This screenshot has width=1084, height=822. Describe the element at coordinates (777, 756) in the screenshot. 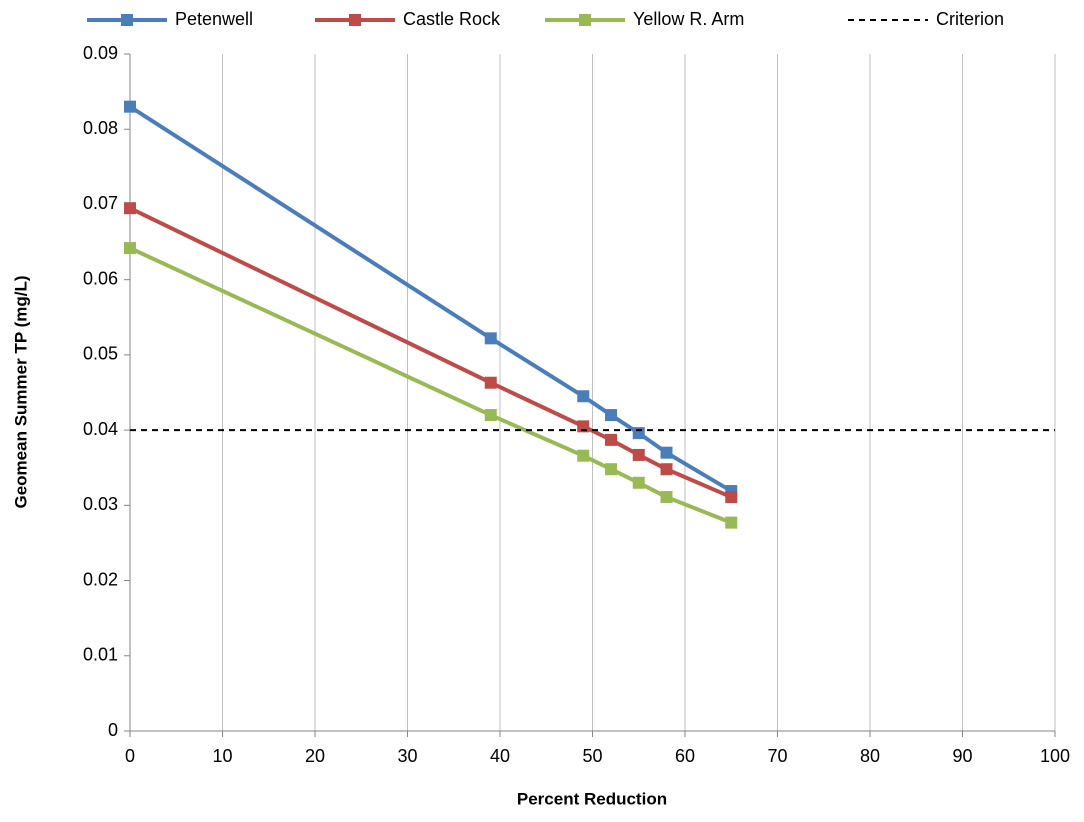

I see `x-tick-label: 70` at that location.